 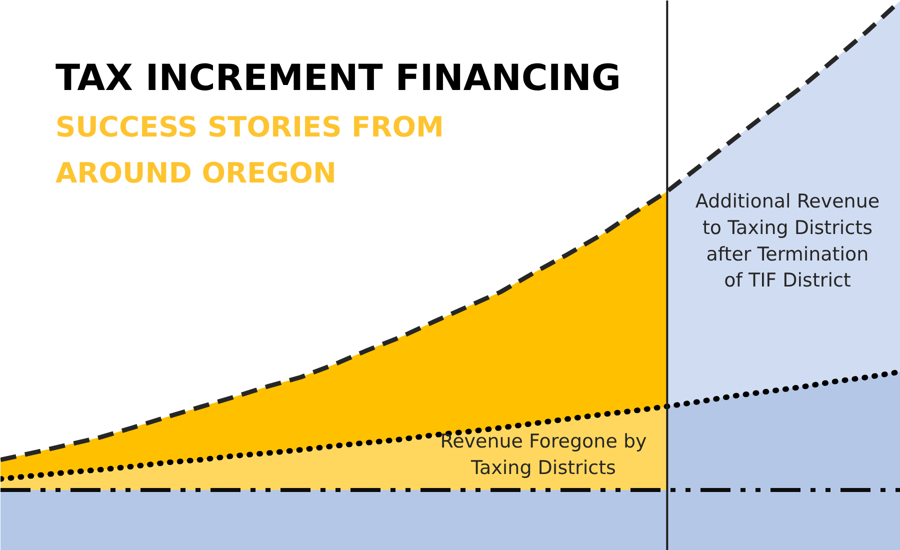 I want to click on text: SUCCESS STORIES FROM AROUND OREGON, so click(x=250, y=150).